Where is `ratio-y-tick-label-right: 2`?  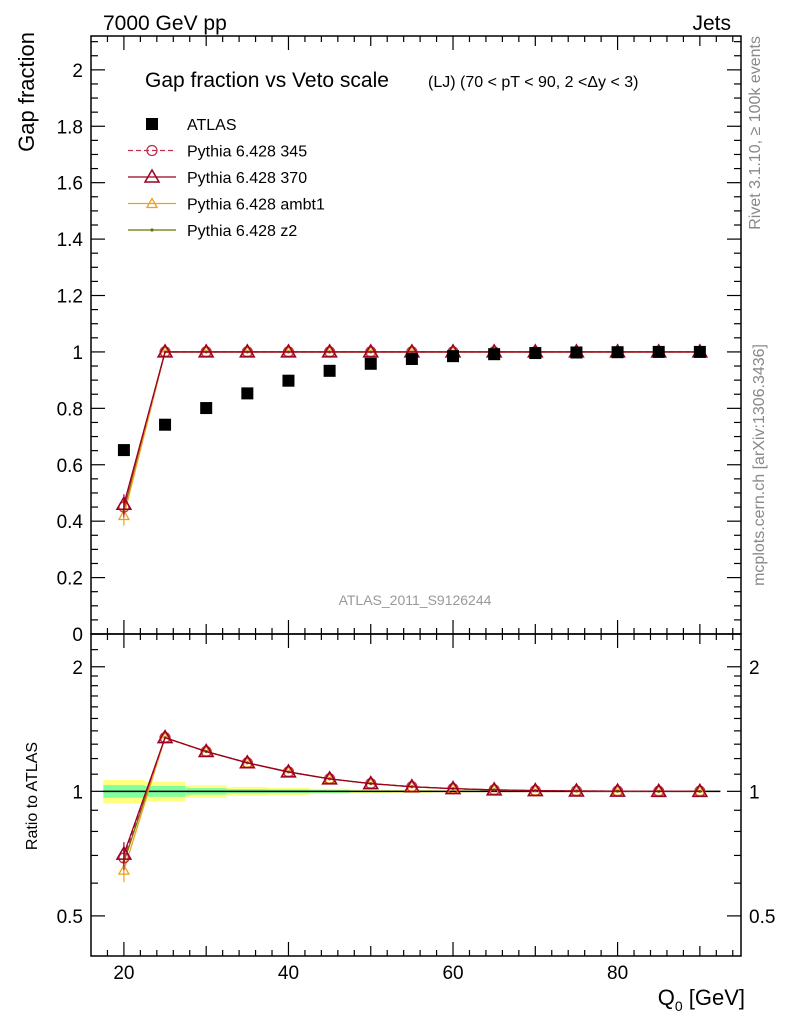 ratio-y-tick-label-right: 2 is located at coordinates (754, 668).